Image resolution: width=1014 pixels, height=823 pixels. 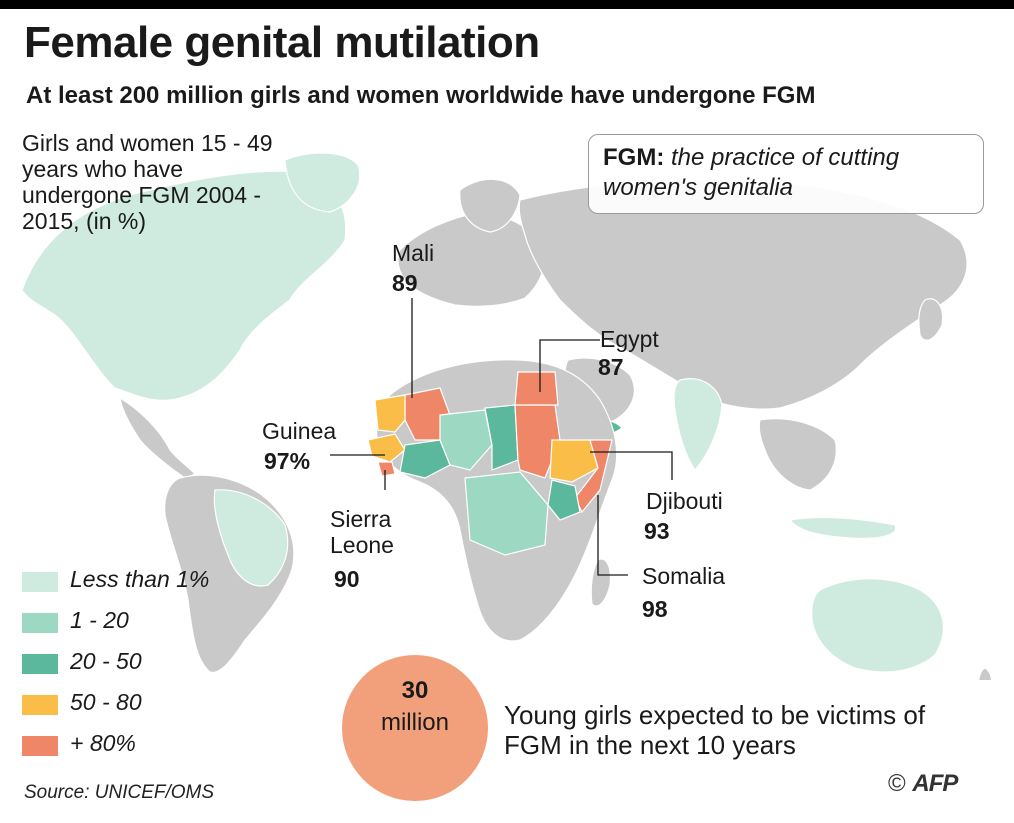 What do you see at coordinates (347, 579) in the screenshot?
I see `country-value-sierra-leone: 90` at bounding box center [347, 579].